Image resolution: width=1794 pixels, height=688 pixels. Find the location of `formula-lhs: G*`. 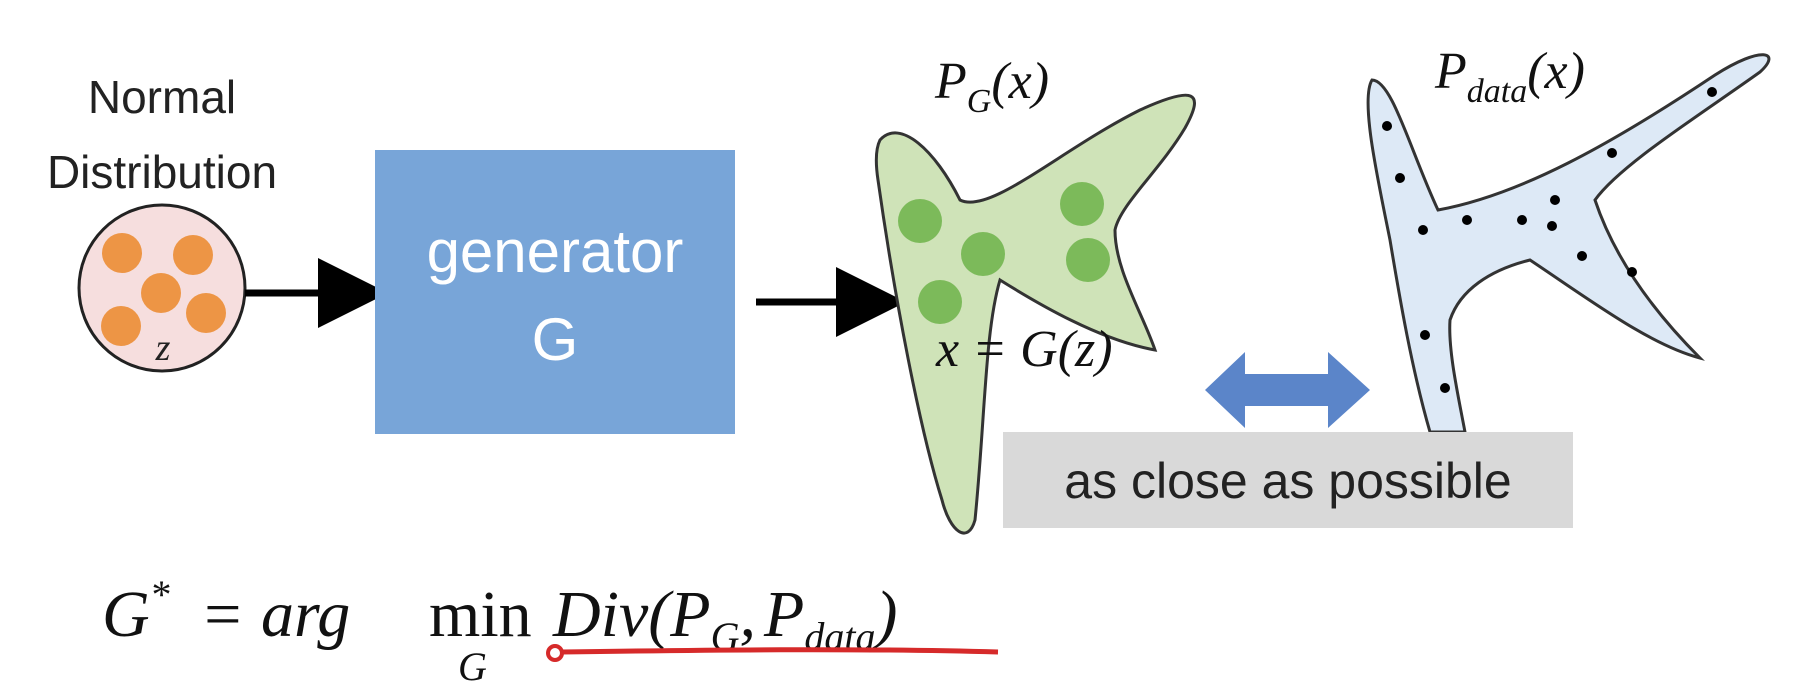

formula-lhs: G* is located at coordinates (136, 611).